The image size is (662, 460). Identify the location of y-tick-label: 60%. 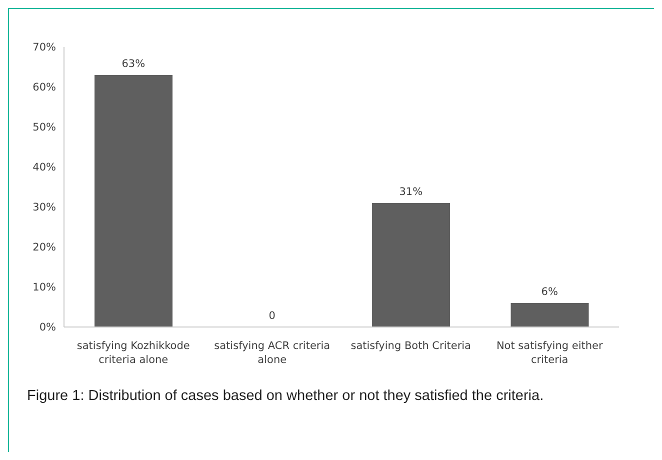
(44, 88).